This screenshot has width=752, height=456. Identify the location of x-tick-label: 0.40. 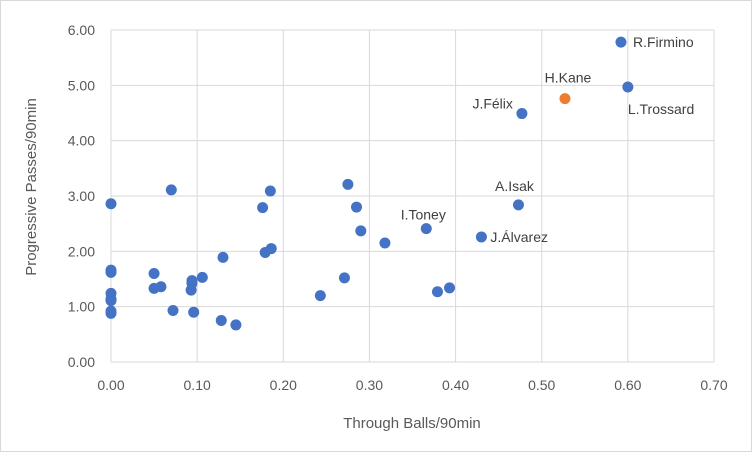
(455, 385).